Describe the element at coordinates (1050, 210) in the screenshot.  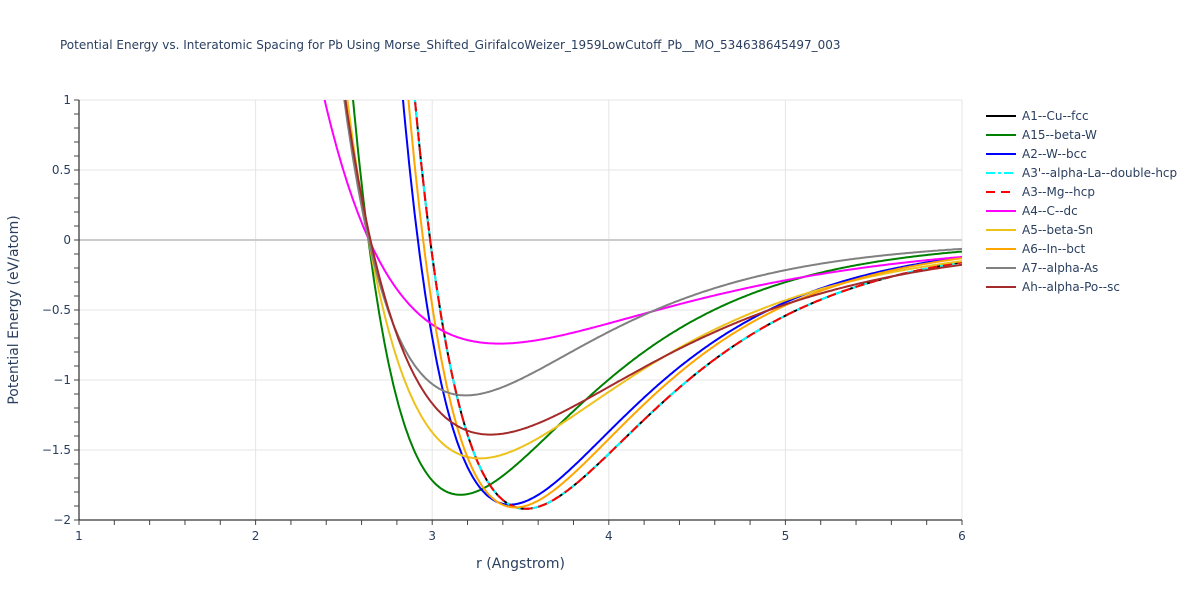
I see `legend-label: A4--C--dc` at that location.